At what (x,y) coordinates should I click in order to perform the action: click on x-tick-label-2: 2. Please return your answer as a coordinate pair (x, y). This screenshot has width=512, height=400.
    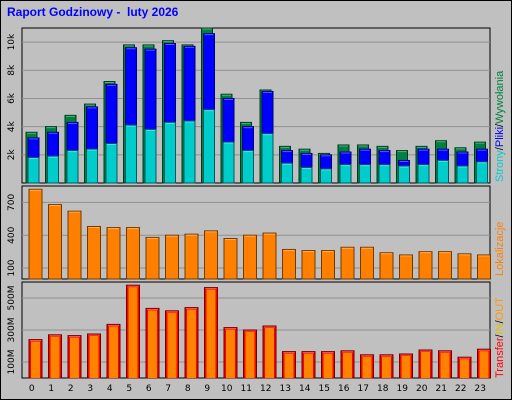
    Looking at the image, I should click on (71, 389).